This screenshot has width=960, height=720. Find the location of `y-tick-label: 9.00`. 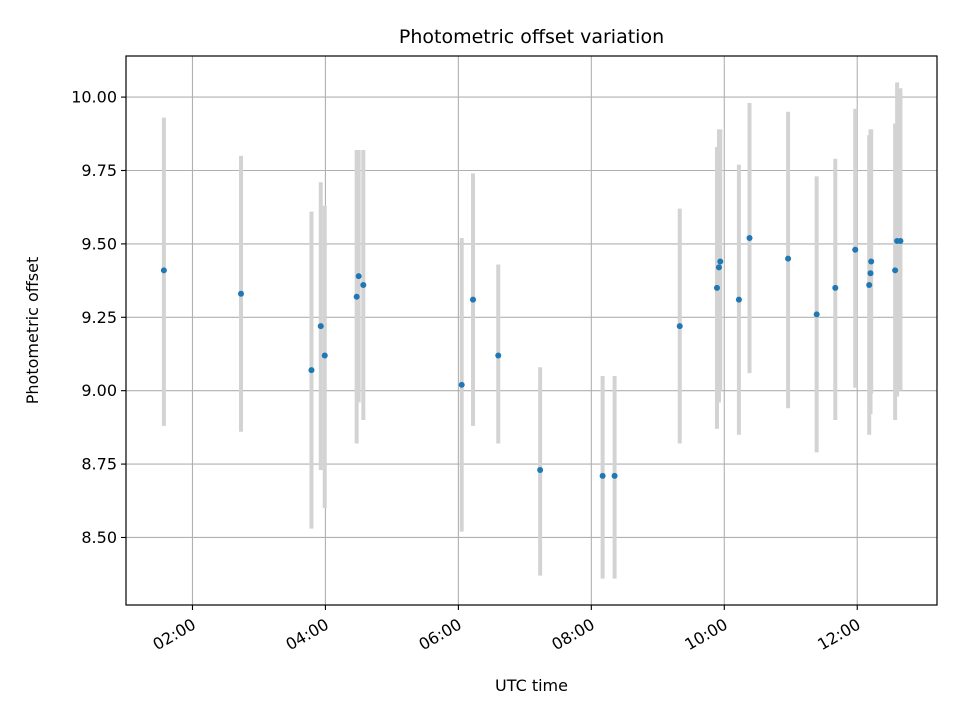

y-tick-label: 9.00 is located at coordinates (99, 390).